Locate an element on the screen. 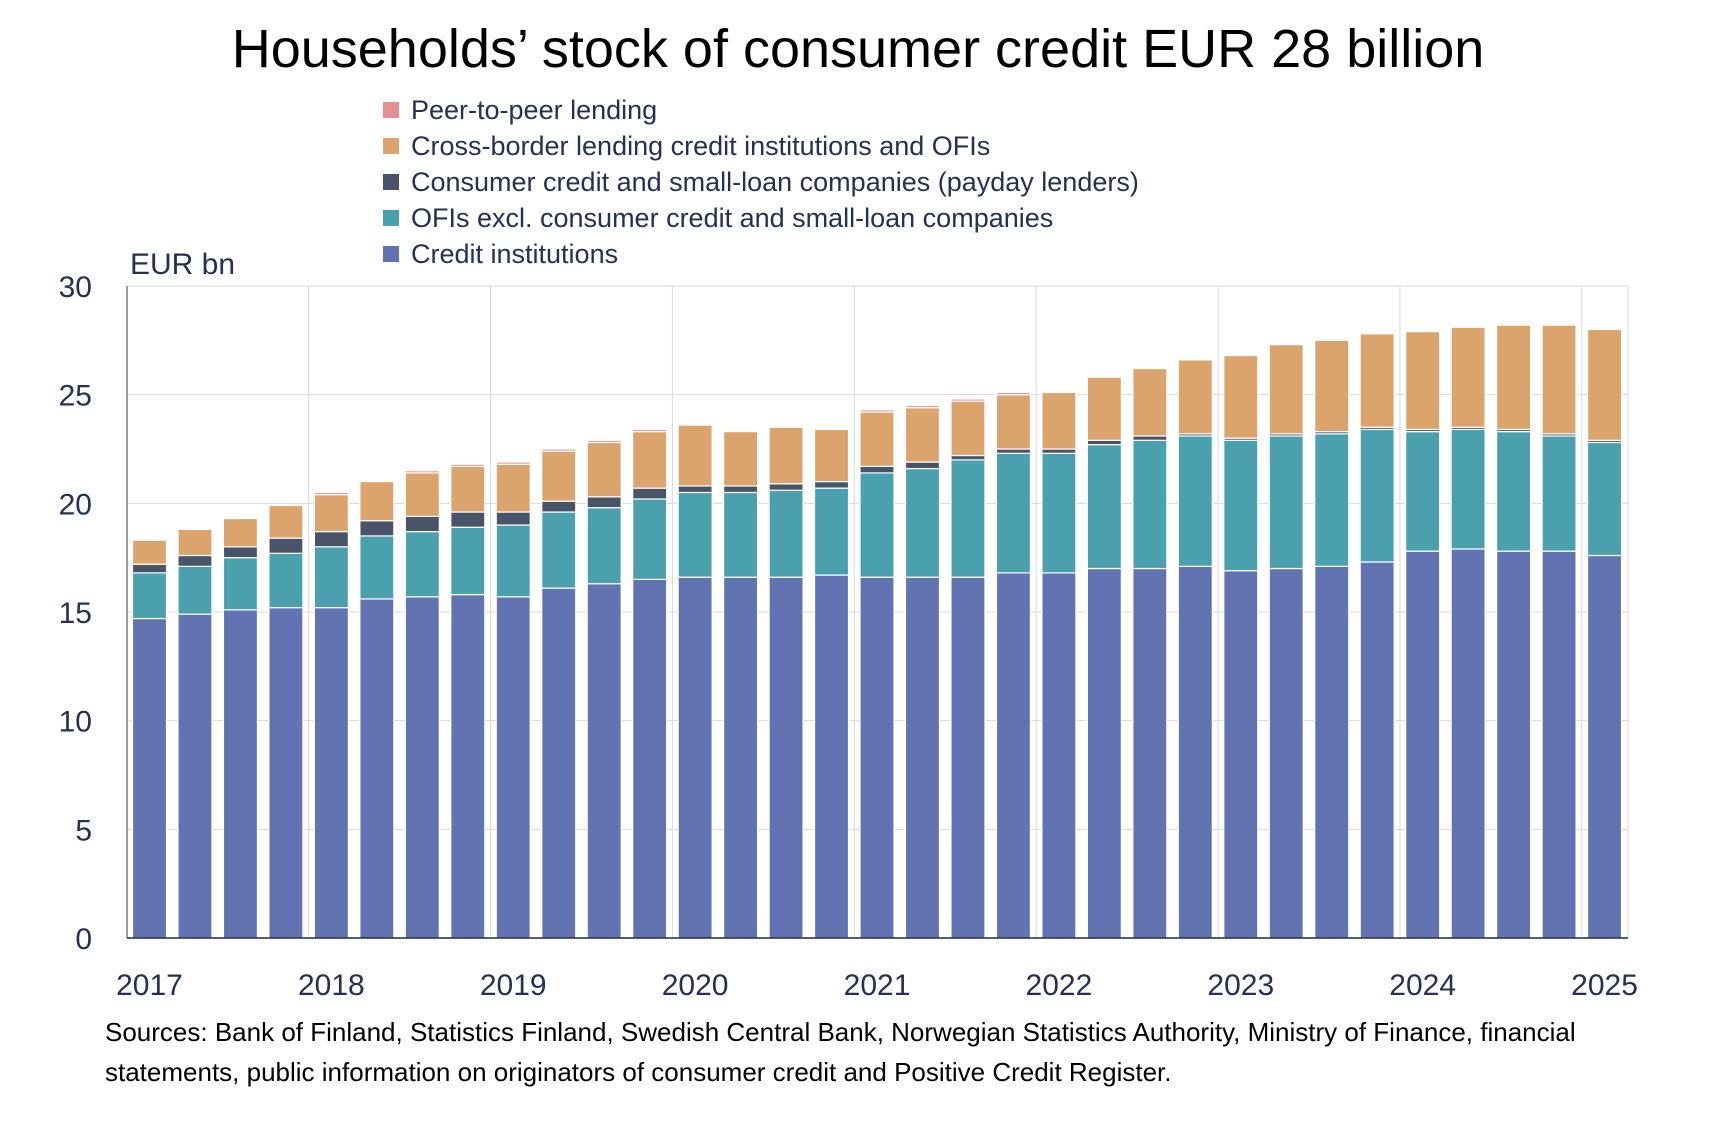 This screenshot has width=1716, height=1122. x-tick-label: 2020 is located at coordinates (695, 985).